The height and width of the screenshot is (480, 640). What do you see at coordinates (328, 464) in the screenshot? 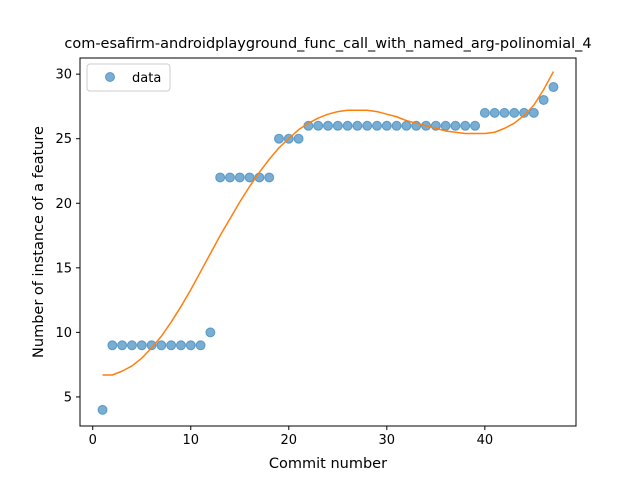
I see `x-axis-label: Commit number` at bounding box center [328, 464].